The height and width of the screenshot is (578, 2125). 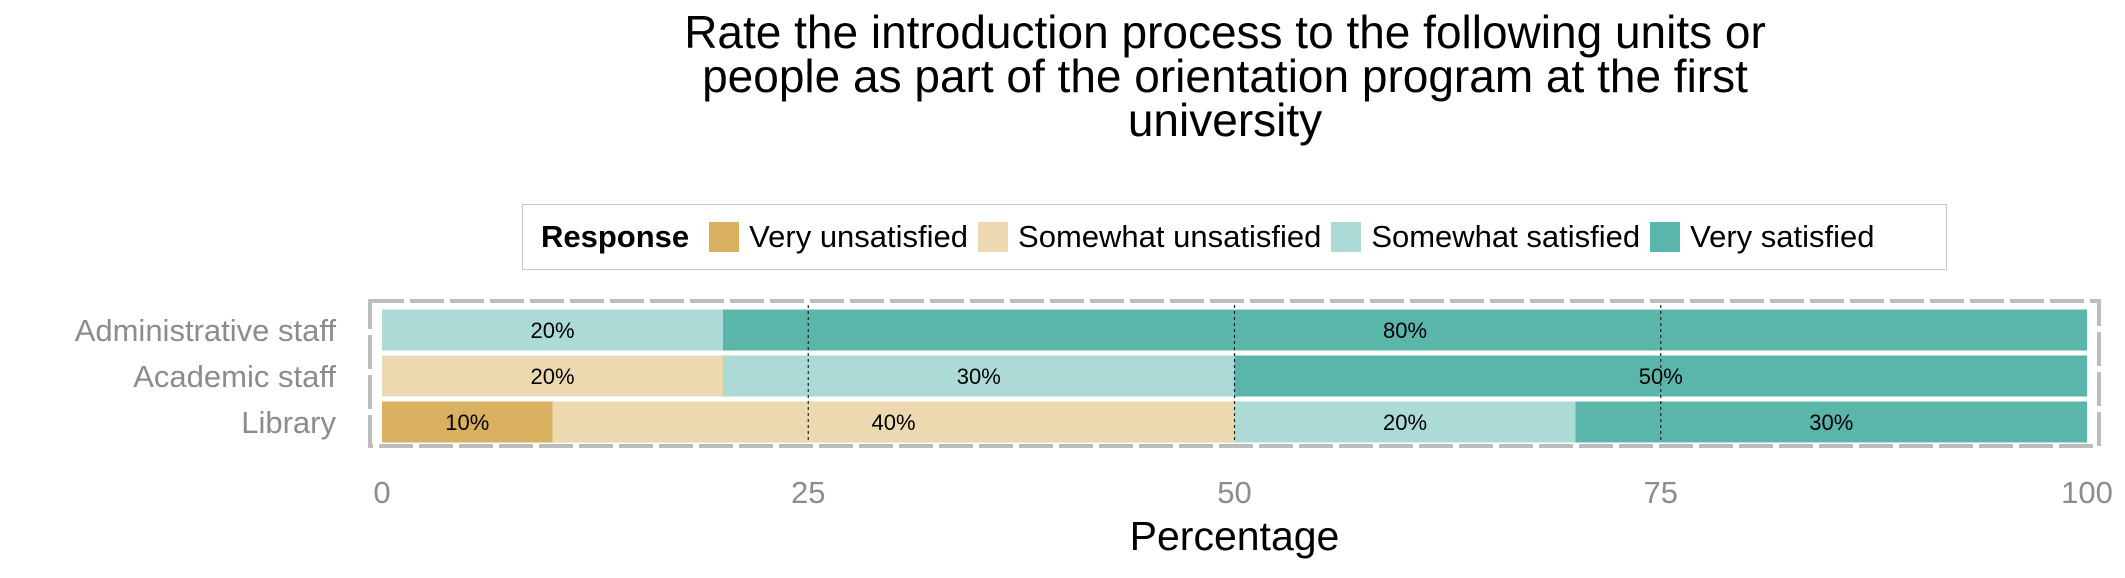 What do you see at coordinates (979, 376) in the screenshot?
I see `data-label-academic-staff-somewhat-satisfied: 30%` at bounding box center [979, 376].